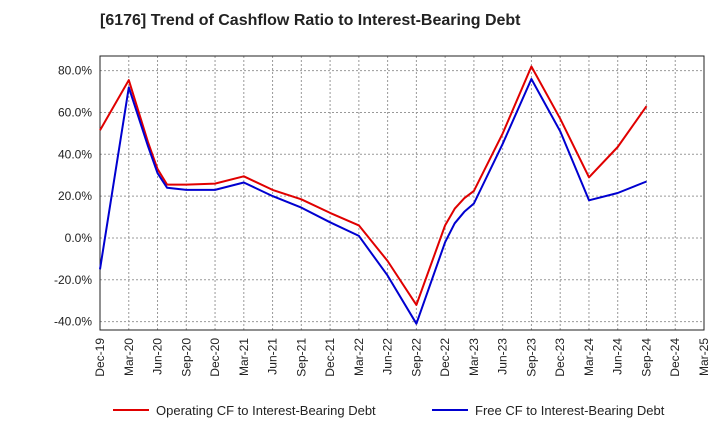 The width and height of the screenshot is (720, 440). What do you see at coordinates (73, 280) in the screenshot?
I see `y-tick-label: -20.0%` at bounding box center [73, 280].